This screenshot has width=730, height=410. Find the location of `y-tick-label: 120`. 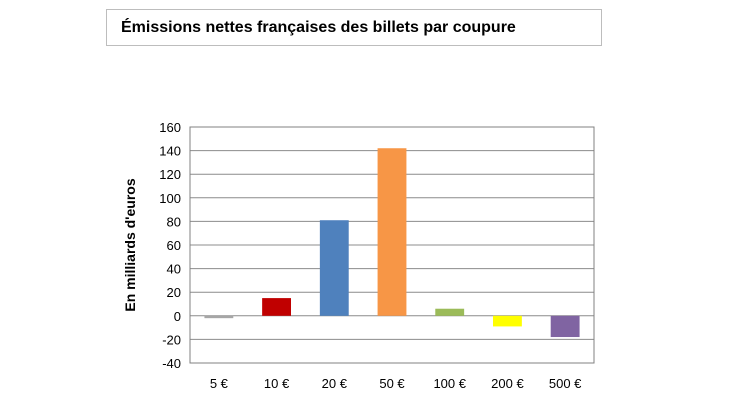

y-tick-label: 120 is located at coordinates (170, 174).